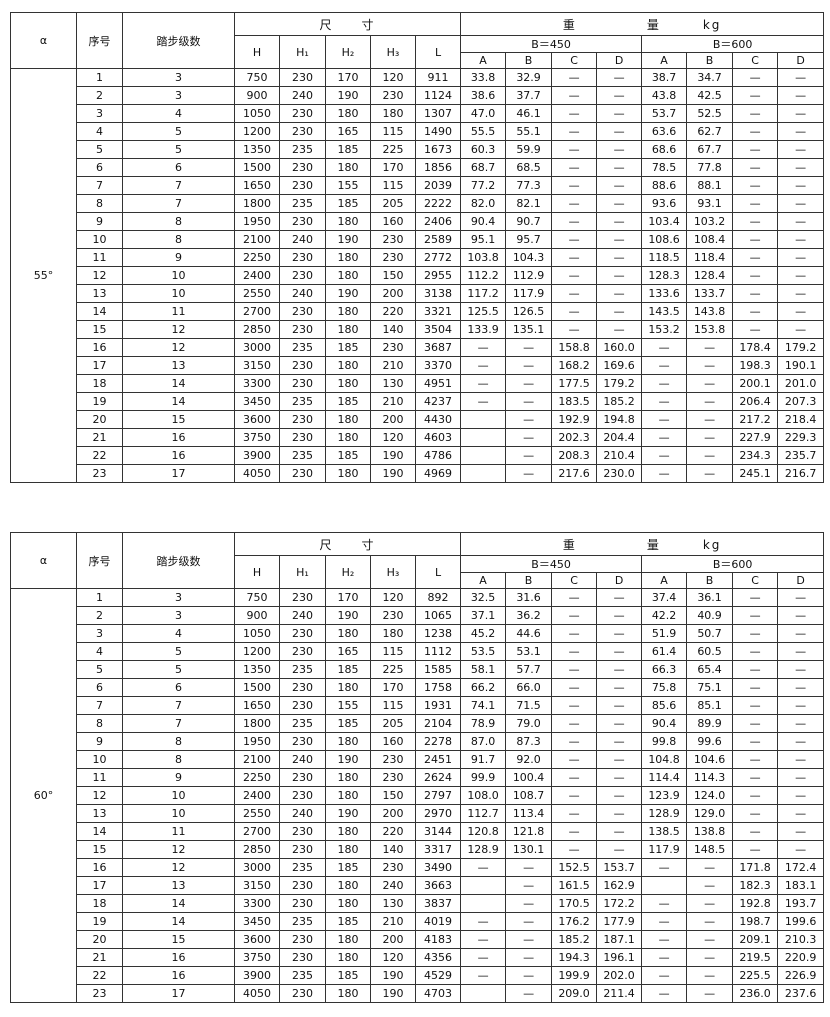 Image resolution: width=830 pixels, height=1017 pixels. Describe the element at coordinates (418, 705) in the screenshot. I see `table-row: 7 7 1650 230 155 115 1931 74.1 71.5— —85.6 85.1— —` at that location.